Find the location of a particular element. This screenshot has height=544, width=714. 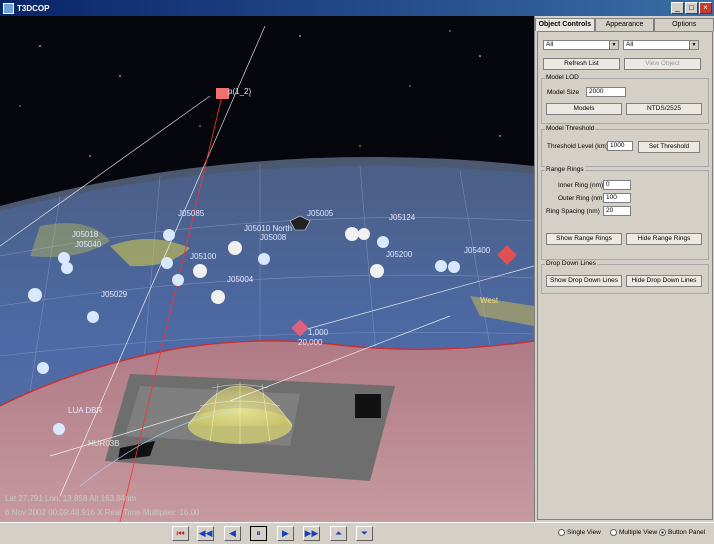

range-rings-title: Range Rings is located at coordinates (565, 169).